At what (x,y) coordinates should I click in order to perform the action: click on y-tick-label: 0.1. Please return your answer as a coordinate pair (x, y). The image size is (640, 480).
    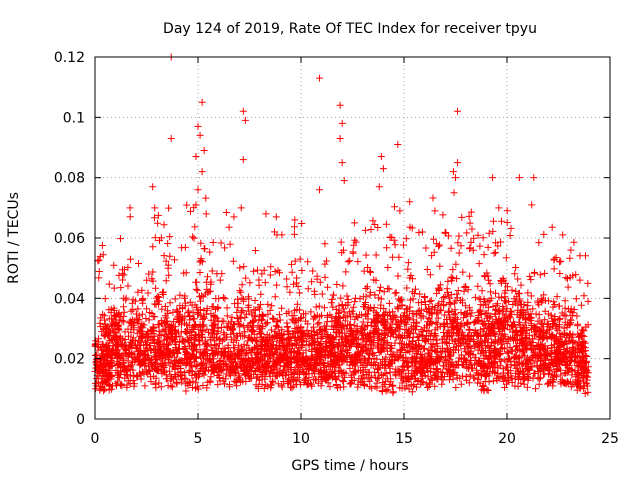
    Looking at the image, I should click on (74, 118).